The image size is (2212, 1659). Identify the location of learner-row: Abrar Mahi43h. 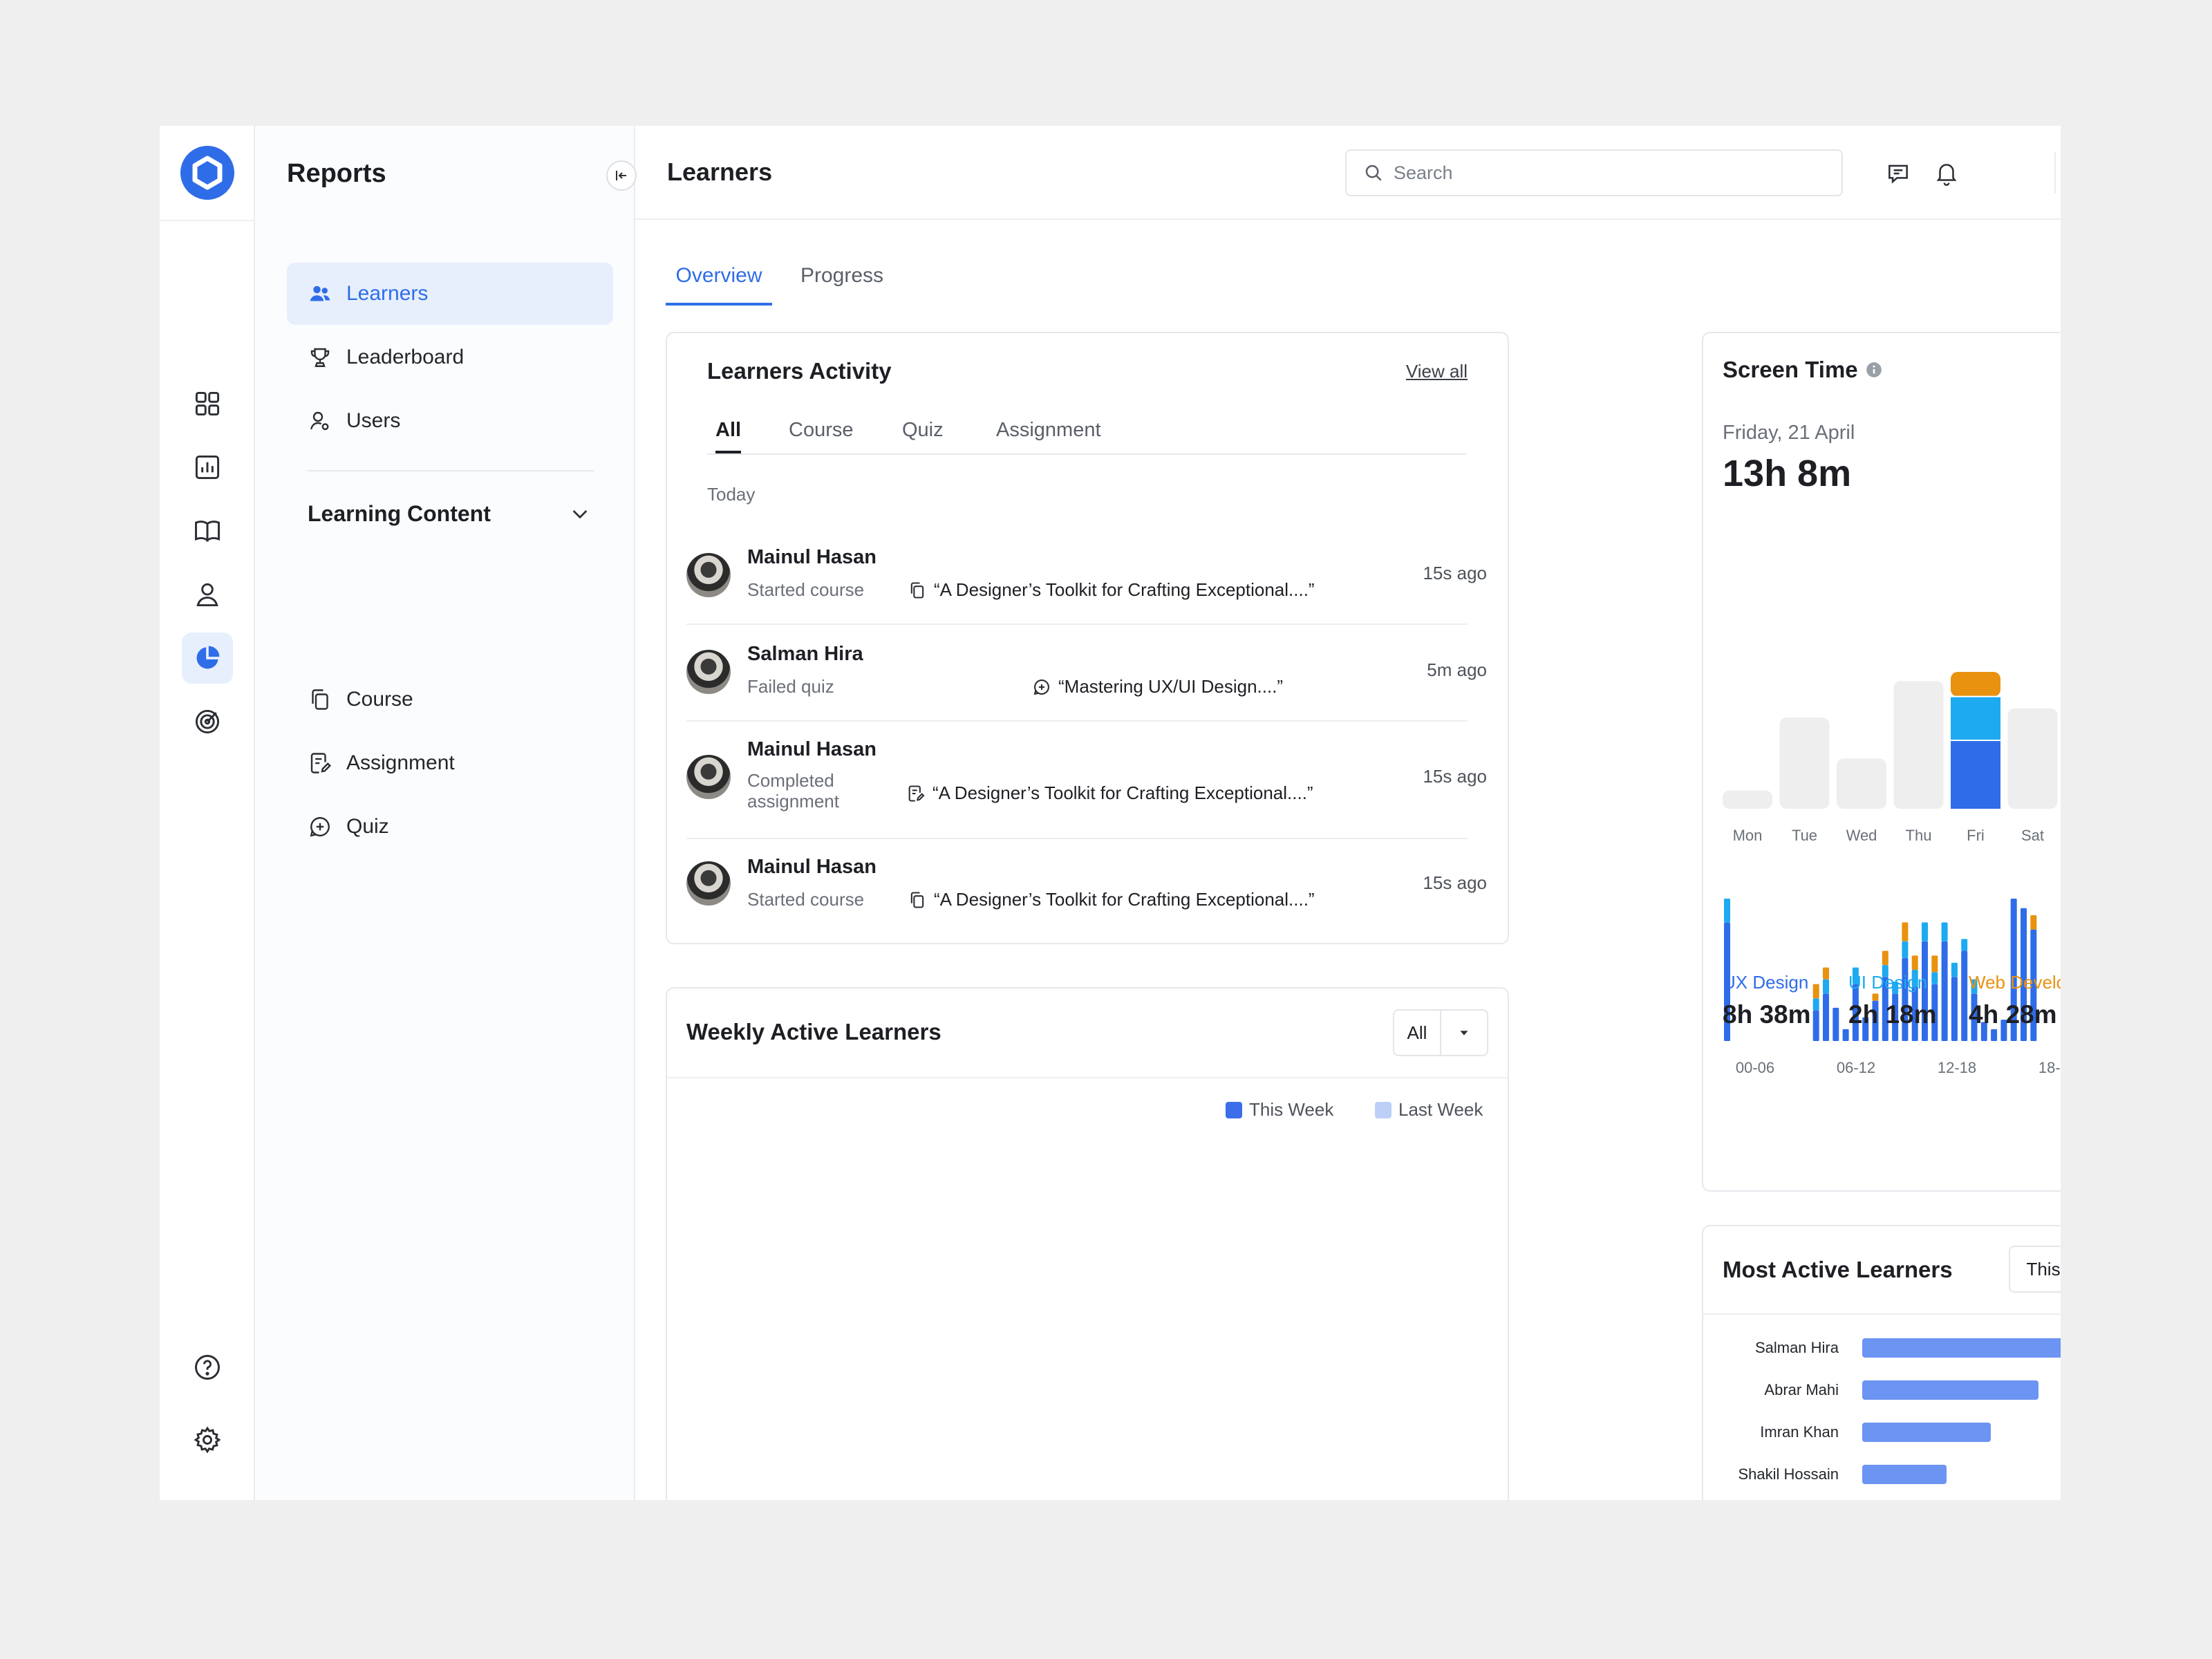
(1882, 1390).